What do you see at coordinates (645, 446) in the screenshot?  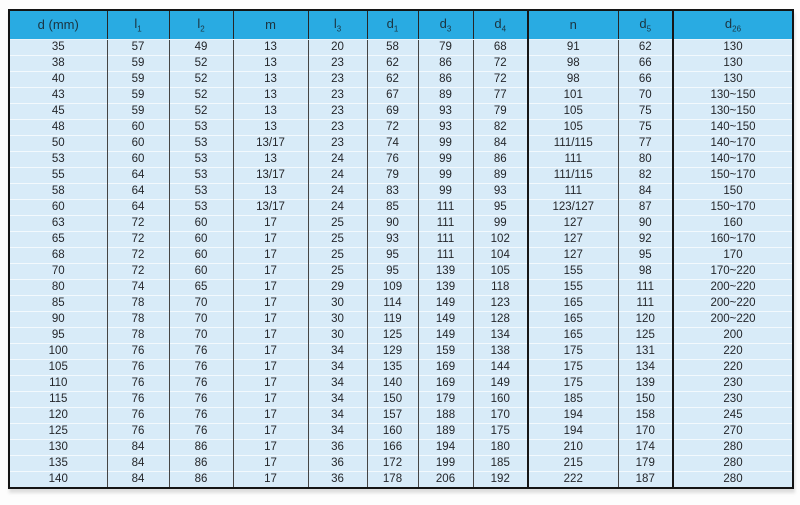 I see `table-cell: 174` at bounding box center [645, 446].